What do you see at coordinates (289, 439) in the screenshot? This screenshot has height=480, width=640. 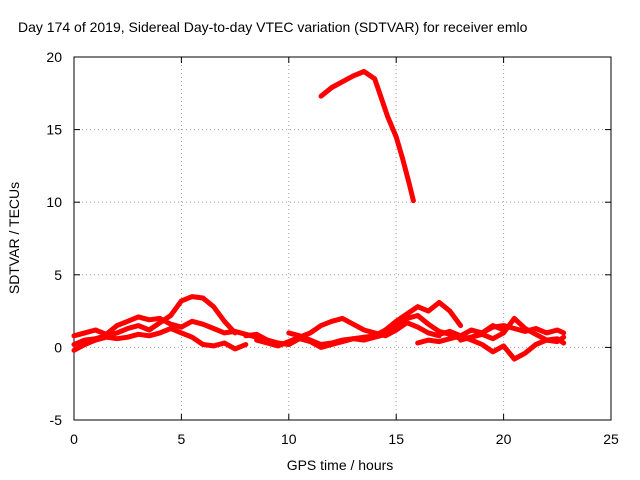 I see `x-tick-label: 10` at bounding box center [289, 439].